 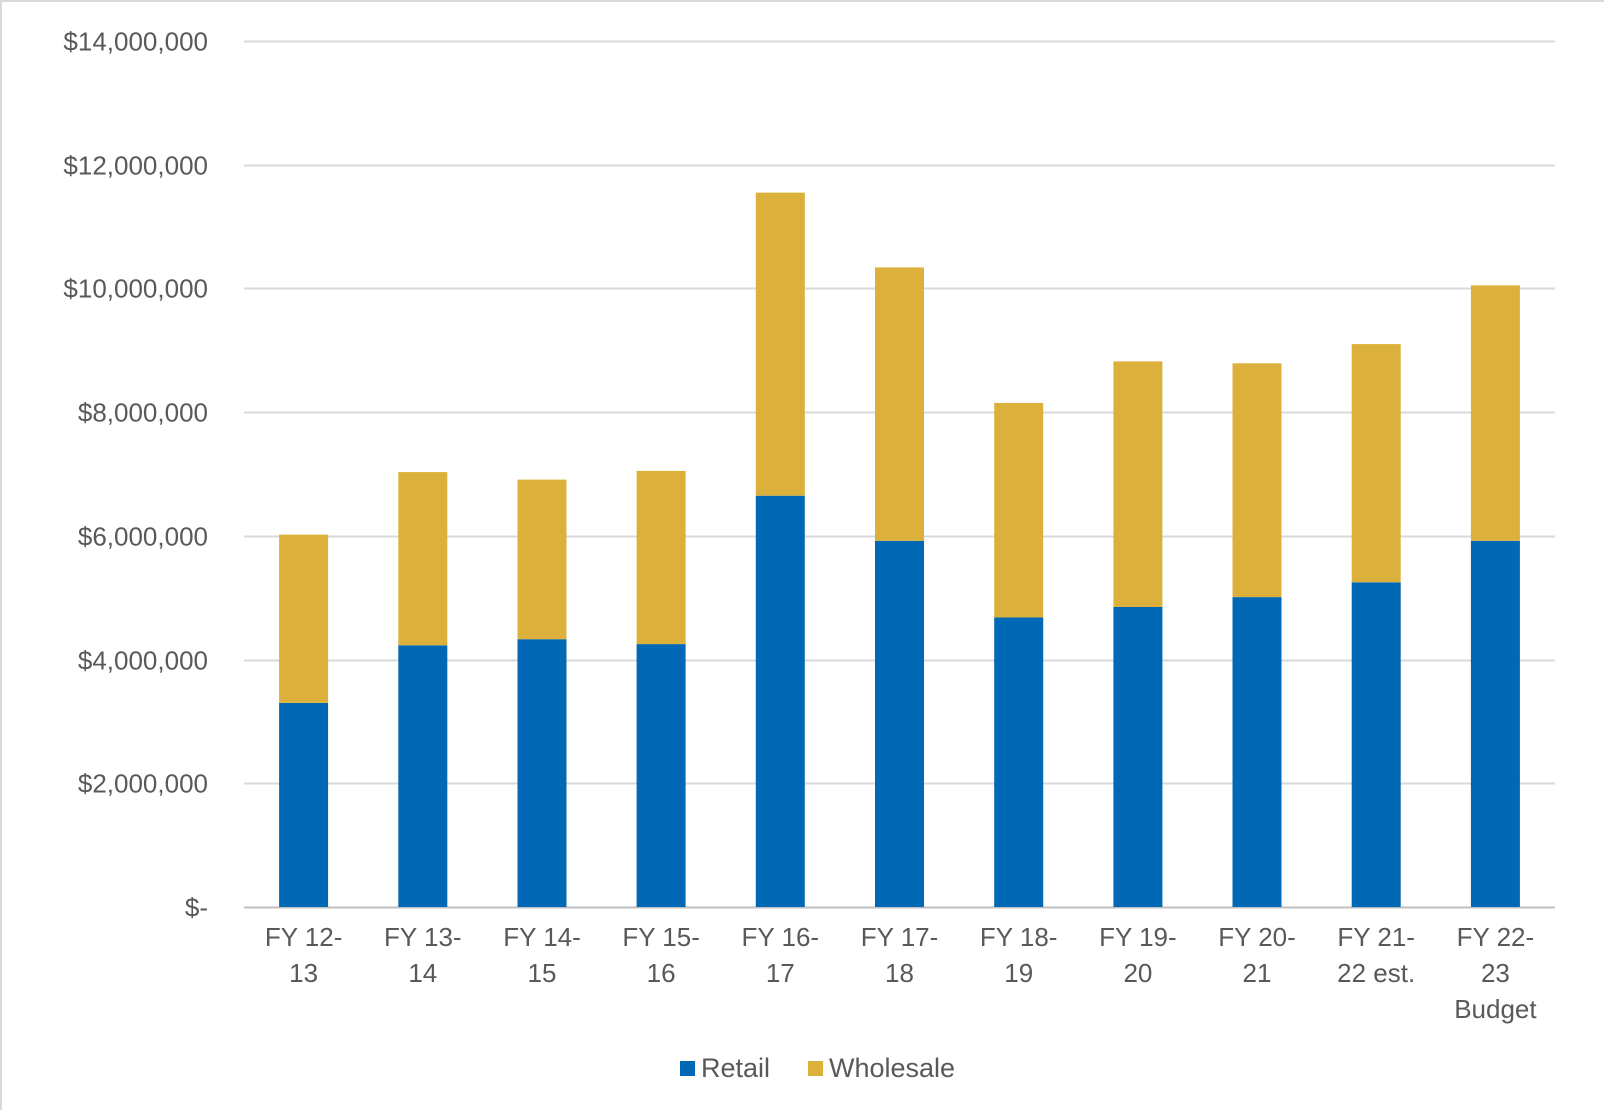 I want to click on x-tick-label: FY 21- 22 est., so click(x=1376, y=955).